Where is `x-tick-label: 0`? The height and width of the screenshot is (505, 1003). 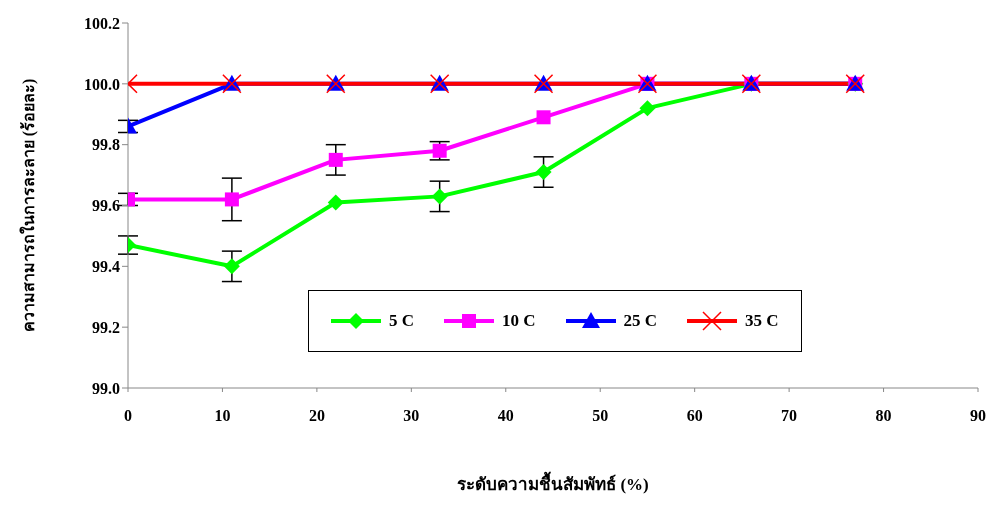
x-tick-label: 0 is located at coordinates (128, 416).